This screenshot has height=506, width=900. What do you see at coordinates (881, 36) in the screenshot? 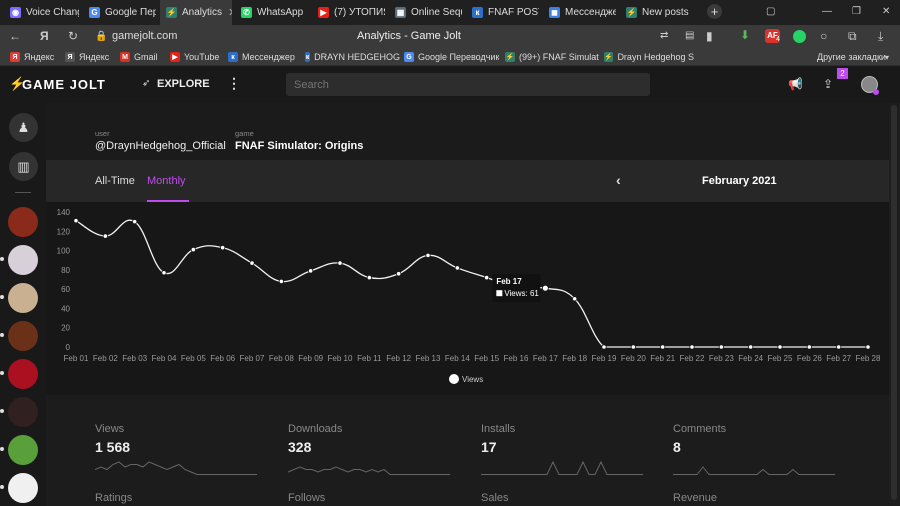
I see `downloads-icon: ⤓` at bounding box center [881, 36].